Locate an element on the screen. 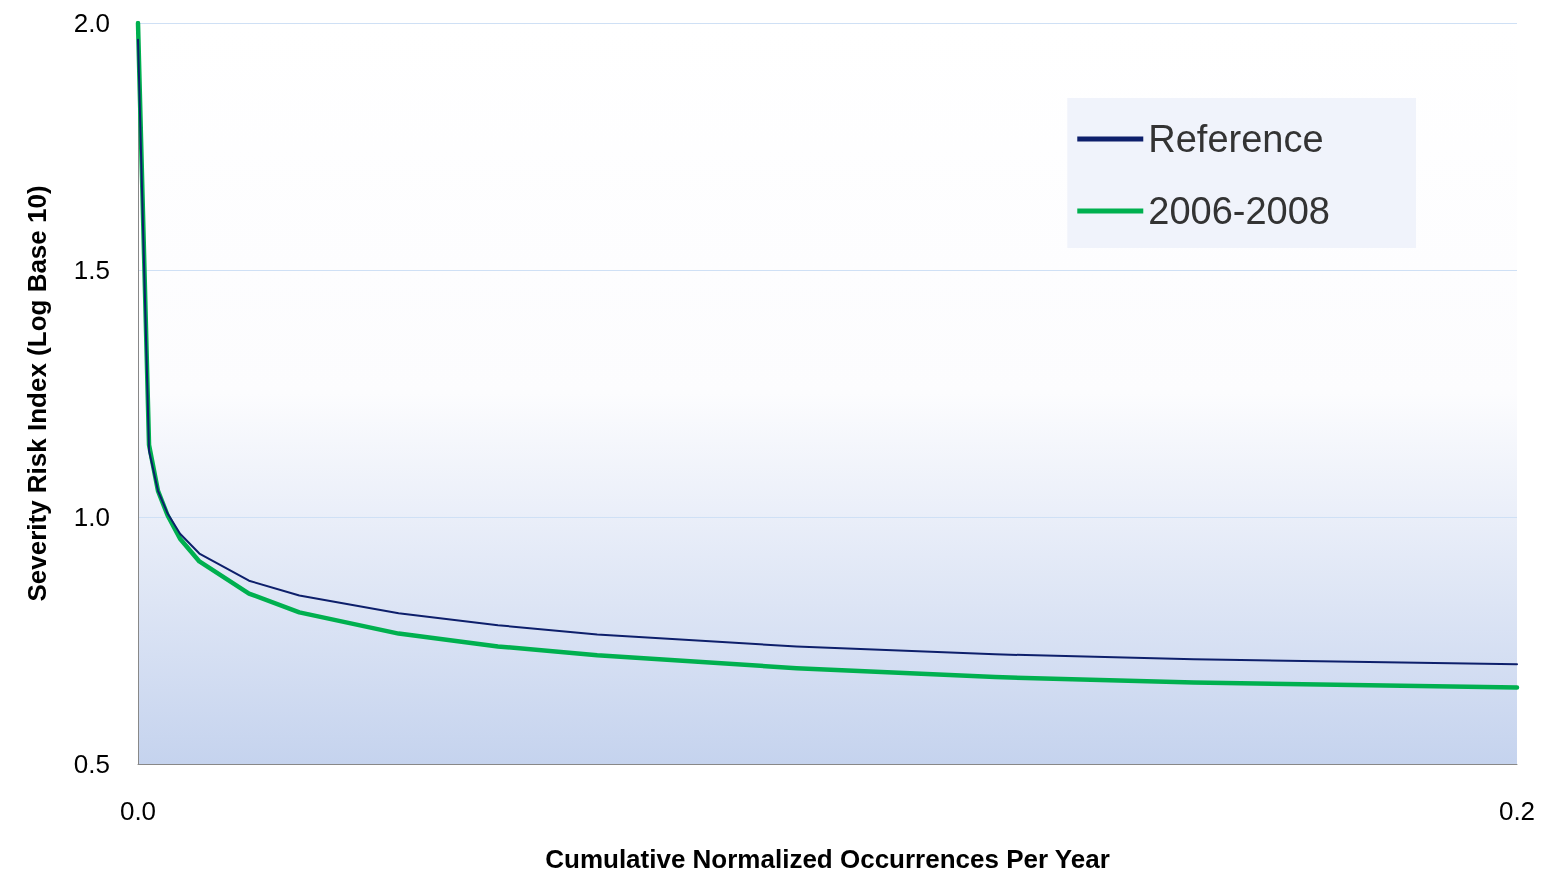 This screenshot has width=1554, height=885. y-axis-title: Severity Risk Index (Log Base 10) is located at coordinates (37, 393).